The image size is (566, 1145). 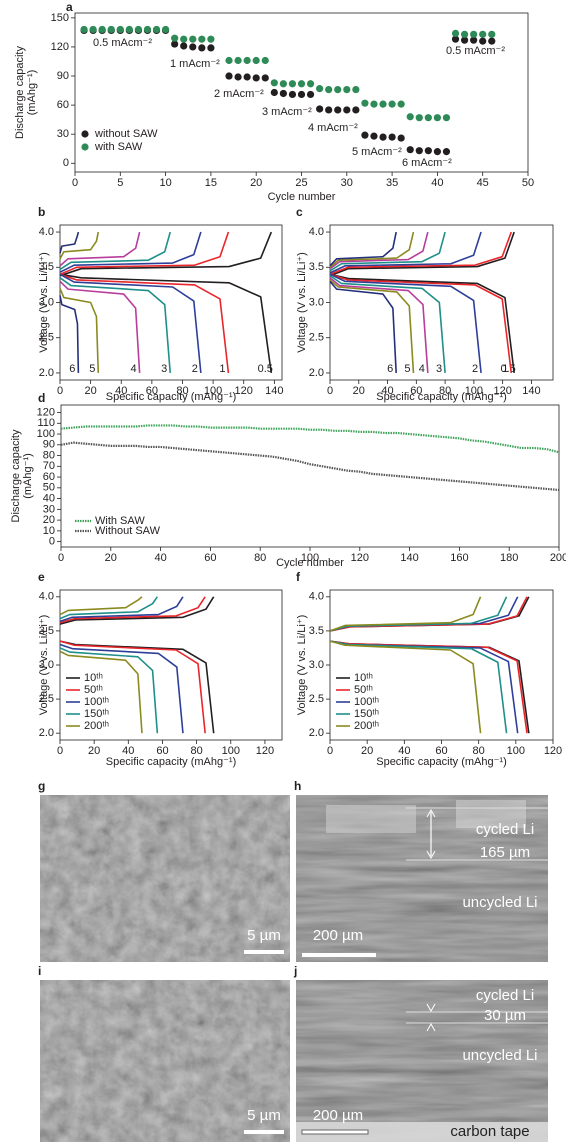 What do you see at coordinates (528, 183) in the screenshot?
I see `x-tick-label: 50` at bounding box center [528, 183].